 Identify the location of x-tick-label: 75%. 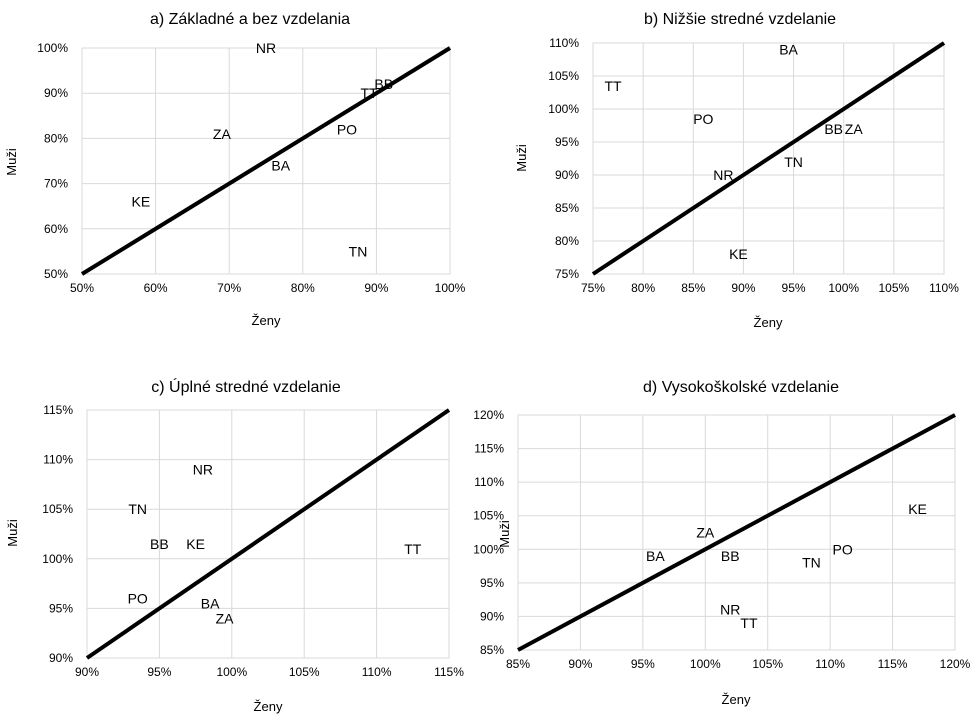
(593, 288).